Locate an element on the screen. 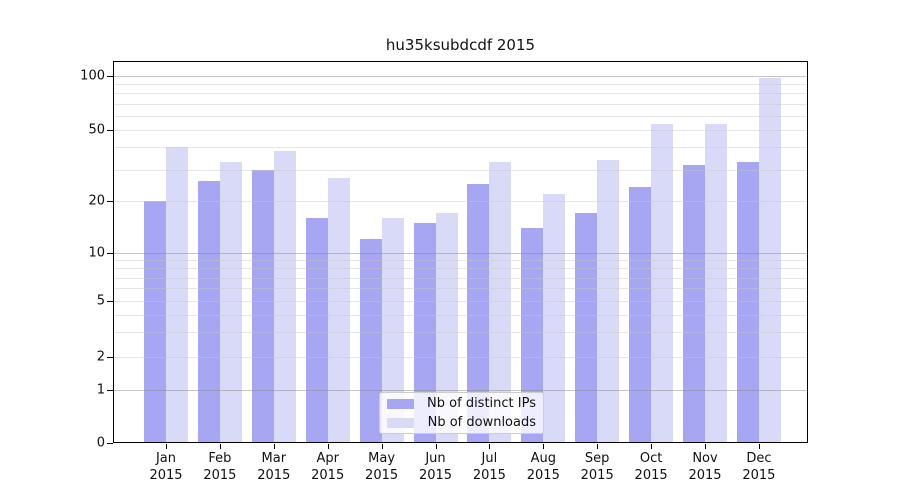 This screenshot has height=500, width=900. bar-distinct-ips-mar is located at coordinates (262, 306).